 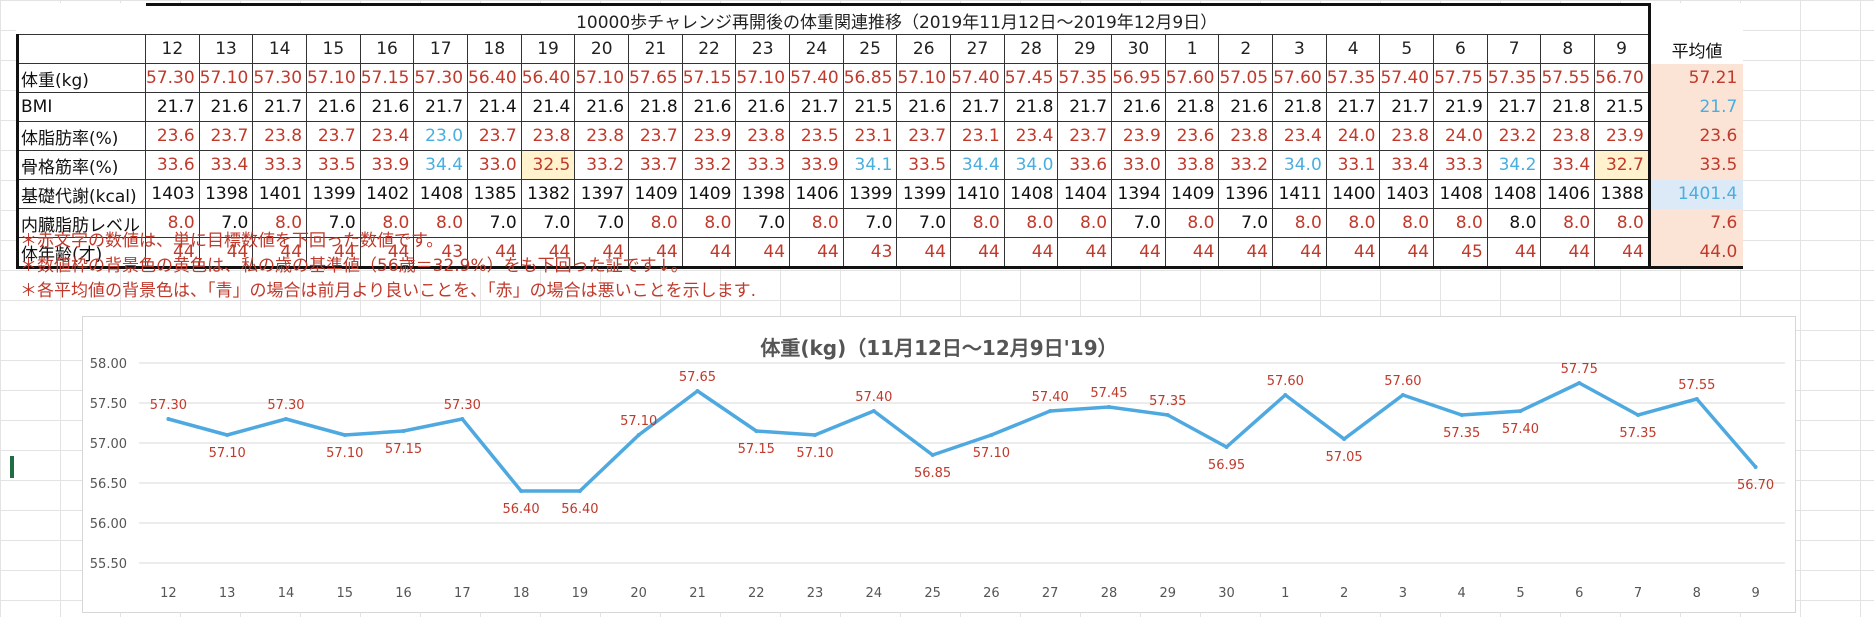 What do you see at coordinates (441, 136) in the screenshot?
I see `data-cell: 23.0` at bounding box center [441, 136].